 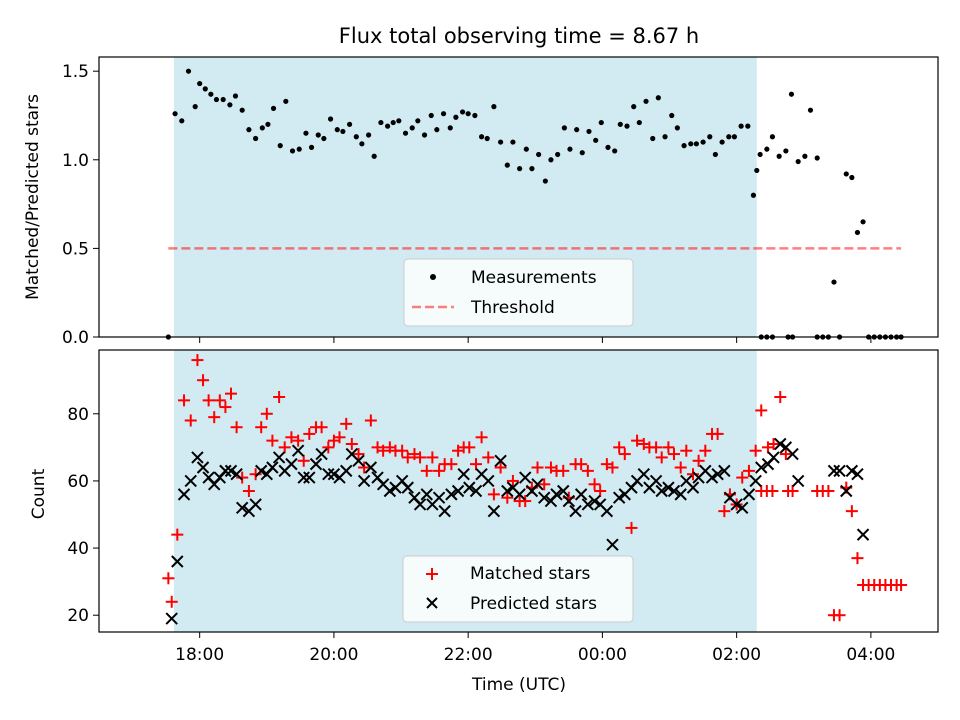 What do you see at coordinates (433, 277) in the screenshot?
I see `legend-measurements-marker` at bounding box center [433, 277].